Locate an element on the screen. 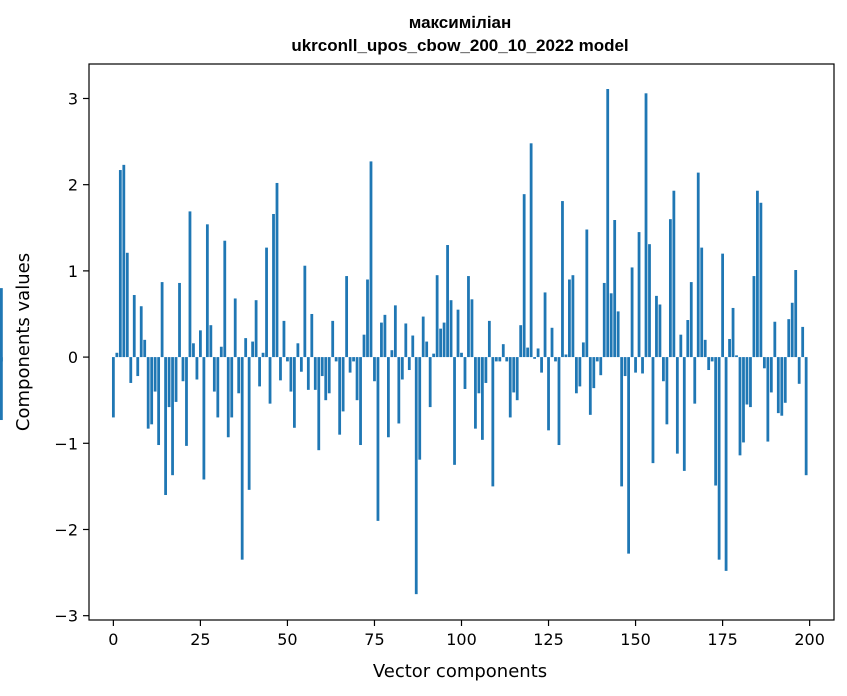  y-tick-label: −2 is located at coordinates (66, 529).